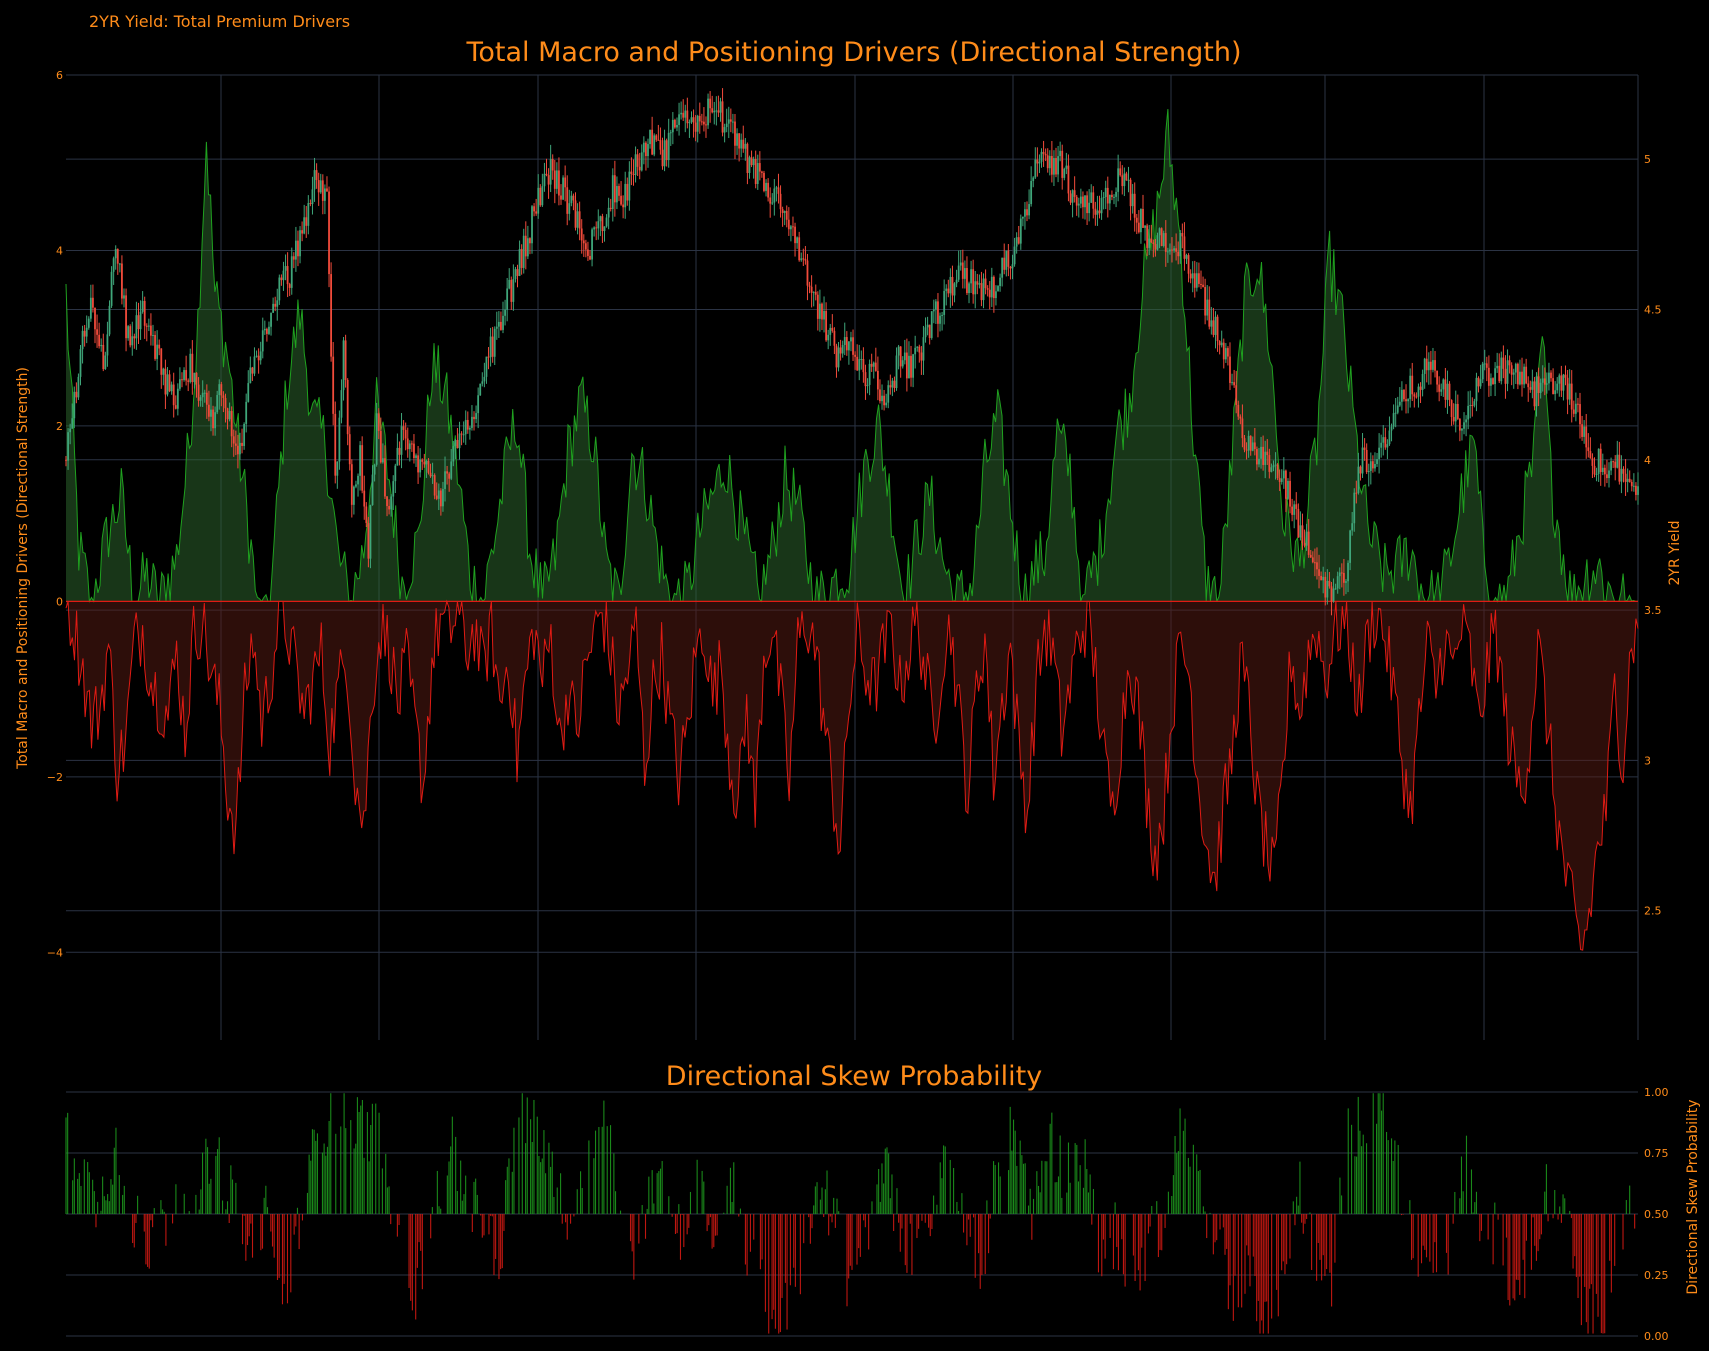 The height and width of the screenshot is (1351, 1709). Describe the element at coordinates (1656, 1336) in the screenshot. I see `bottom-tick-label: 0.00` at that location.